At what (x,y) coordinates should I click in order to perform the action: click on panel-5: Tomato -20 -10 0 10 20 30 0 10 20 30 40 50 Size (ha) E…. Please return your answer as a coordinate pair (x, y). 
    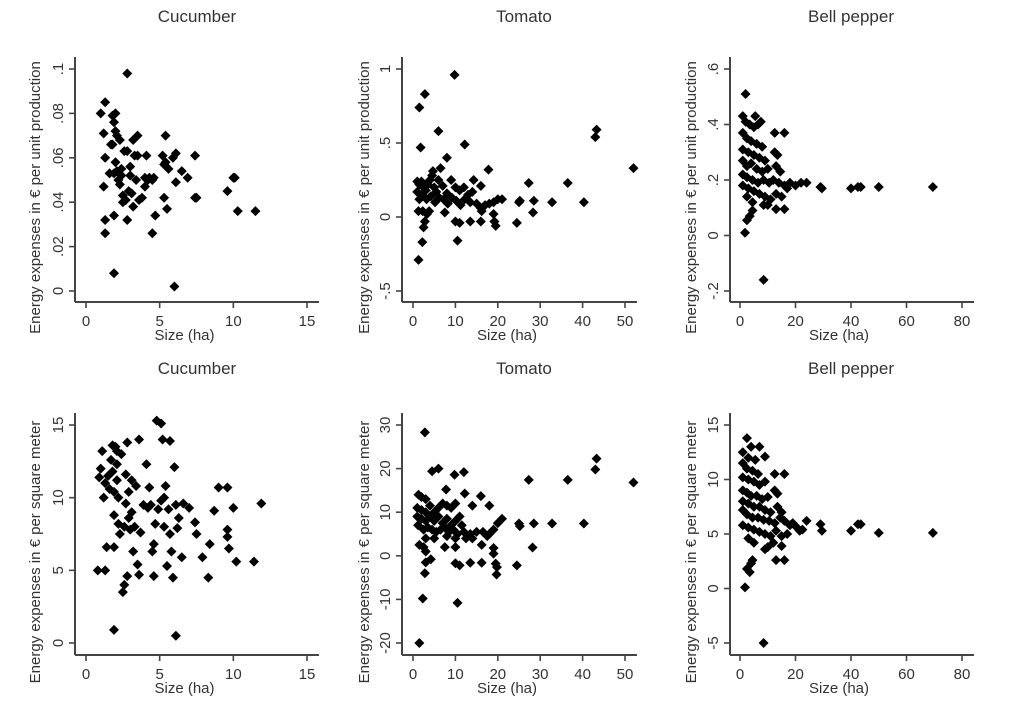
    Looking at the image, I should click on (497, 528).